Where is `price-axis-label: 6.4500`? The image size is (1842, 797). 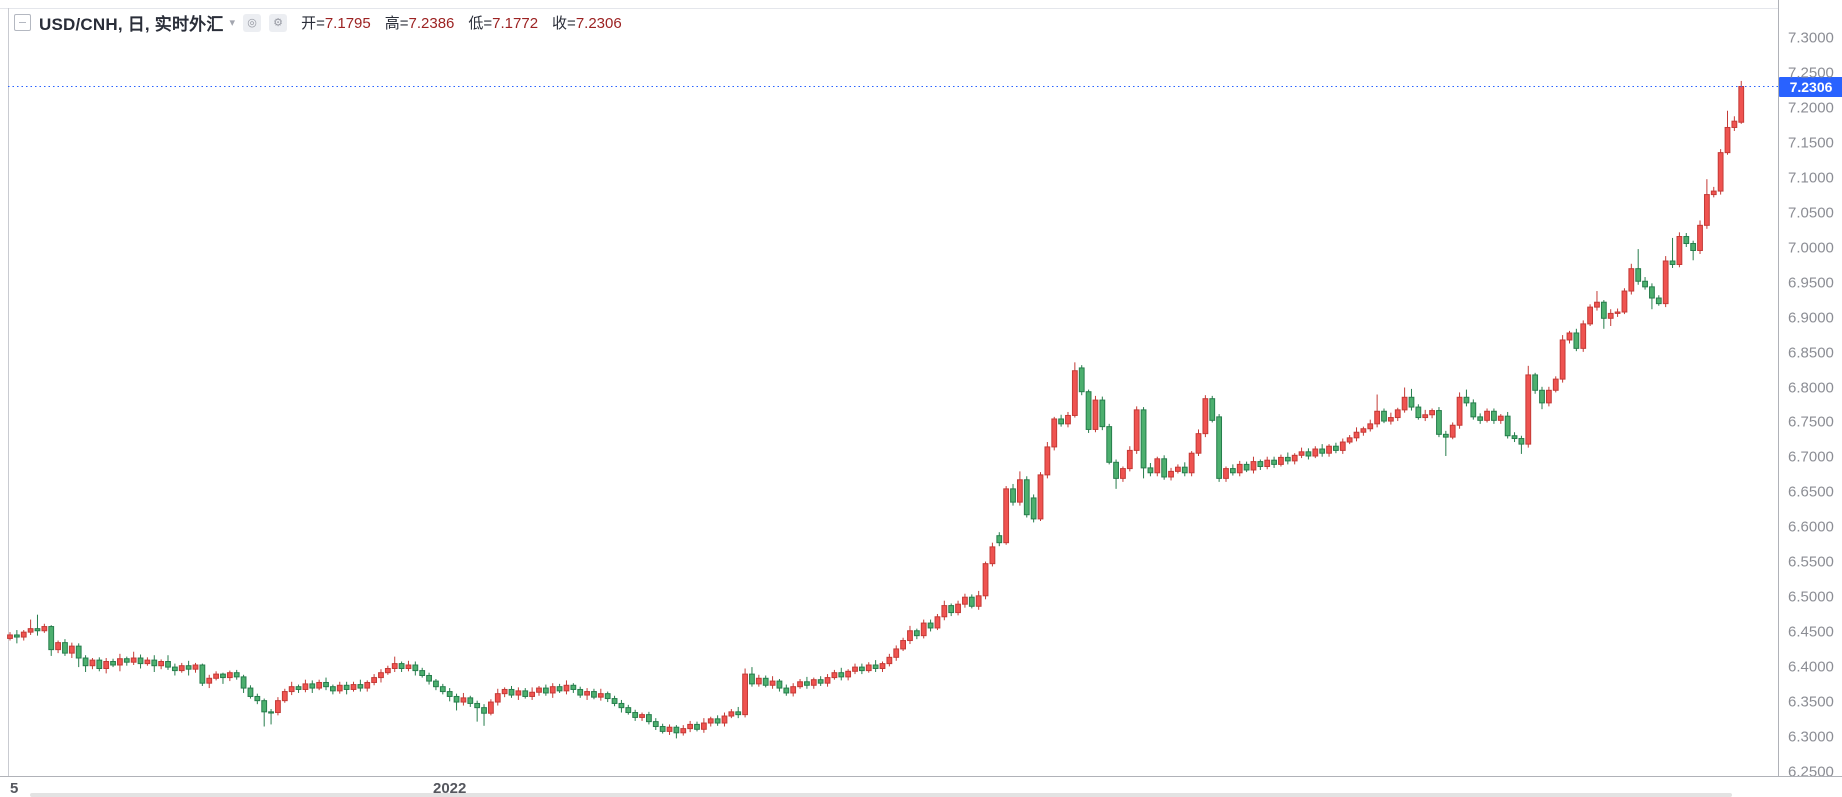
price-axis-label: 6.4500 is located at coordinates (1811, 632).